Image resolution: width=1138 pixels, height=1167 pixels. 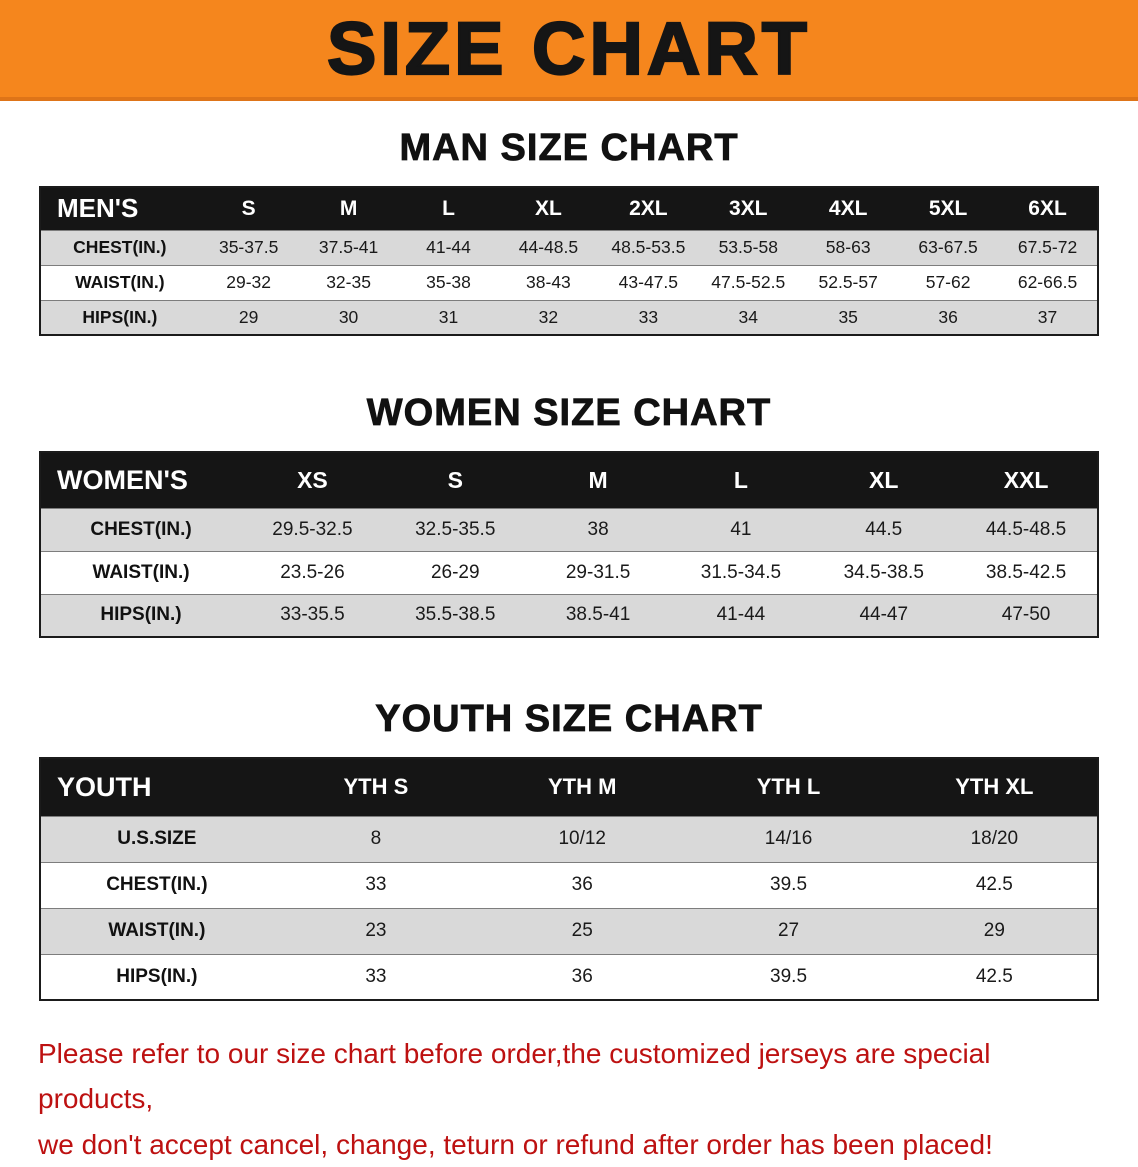 What do you see at coordinates (648, 208) in the screenshot?
I see `size-column-header: 2XL` at bounding box center [648, 208].